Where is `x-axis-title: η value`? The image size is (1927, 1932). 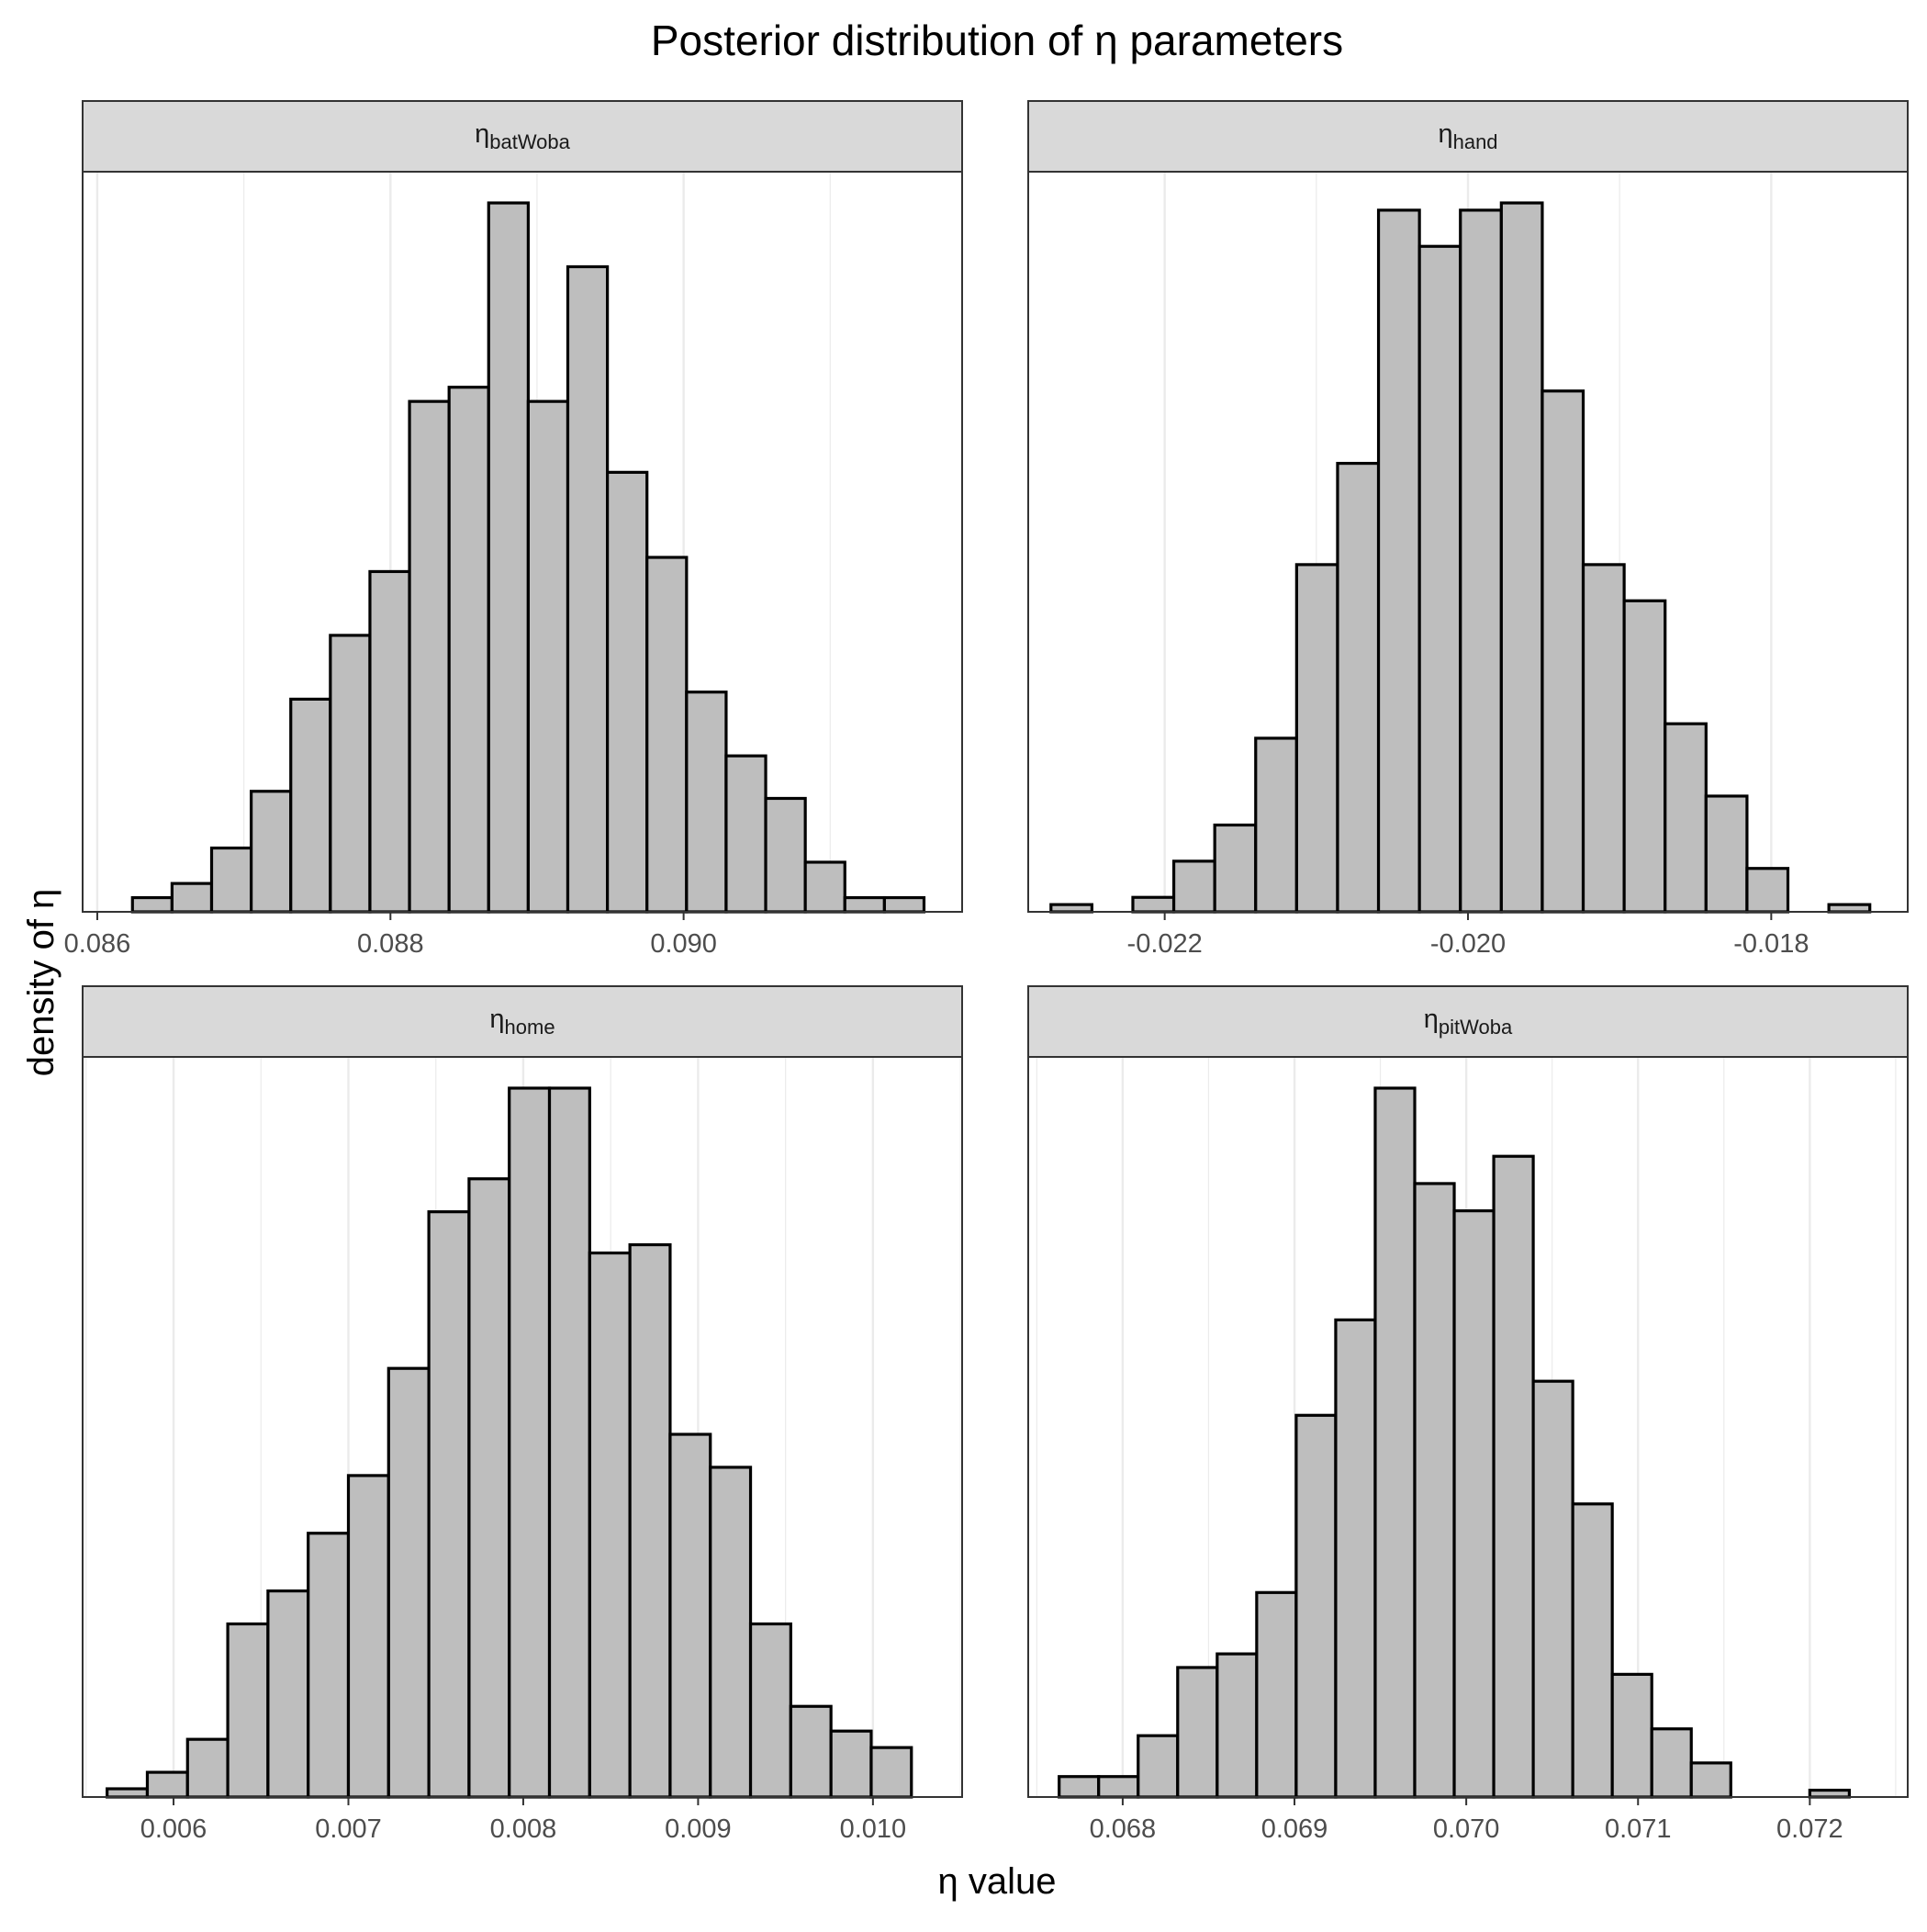
x-axis-title: η value is located at coordinates (998, 1881).